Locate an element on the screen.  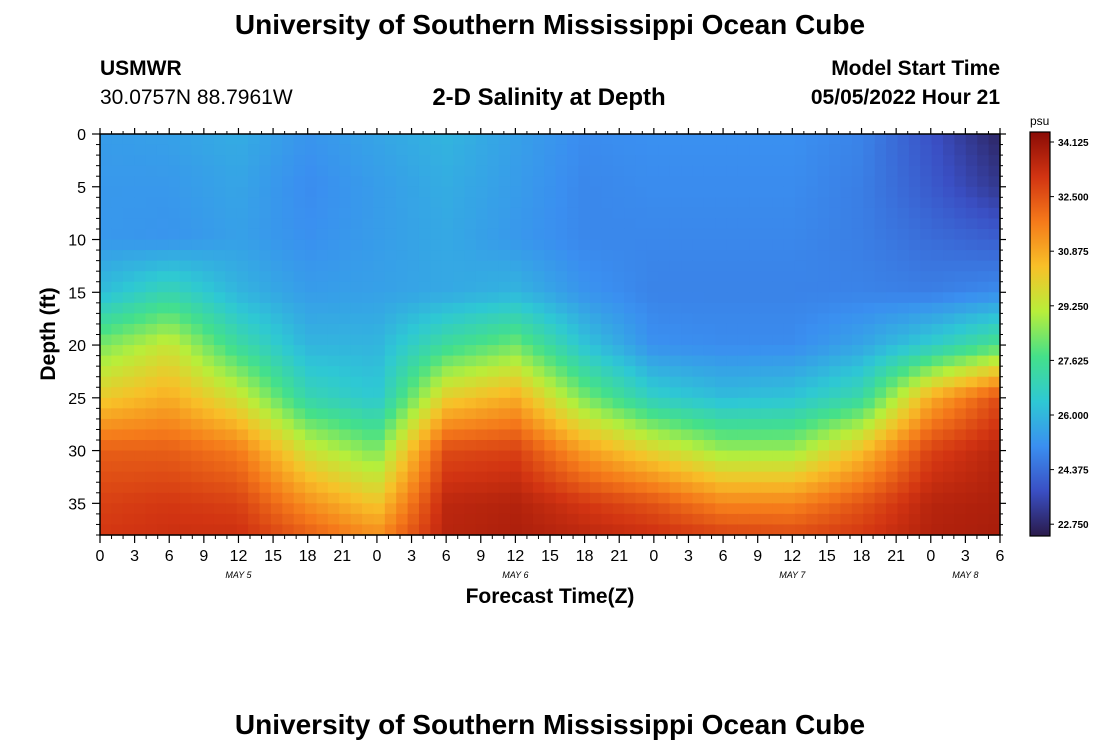
x-tick-label: 21 is located at coordinates (896, 556).